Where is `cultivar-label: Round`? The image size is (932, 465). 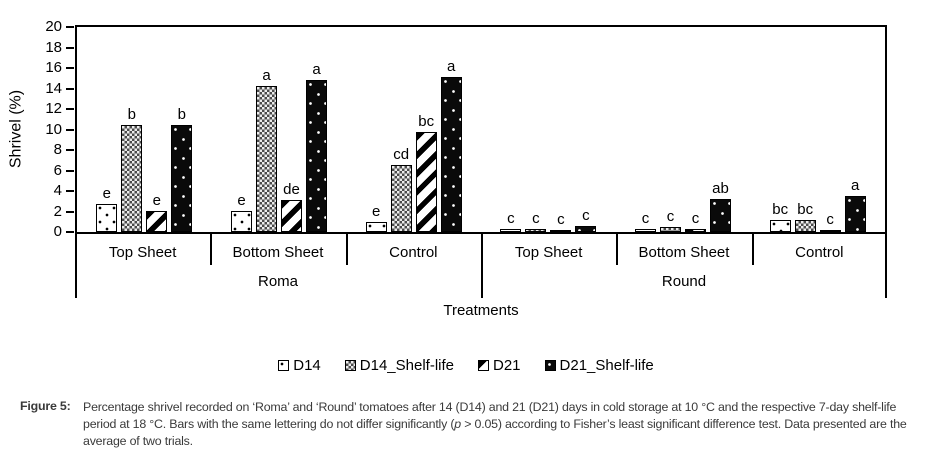 cultivar-label: Round is located at coordinates (684, 281).